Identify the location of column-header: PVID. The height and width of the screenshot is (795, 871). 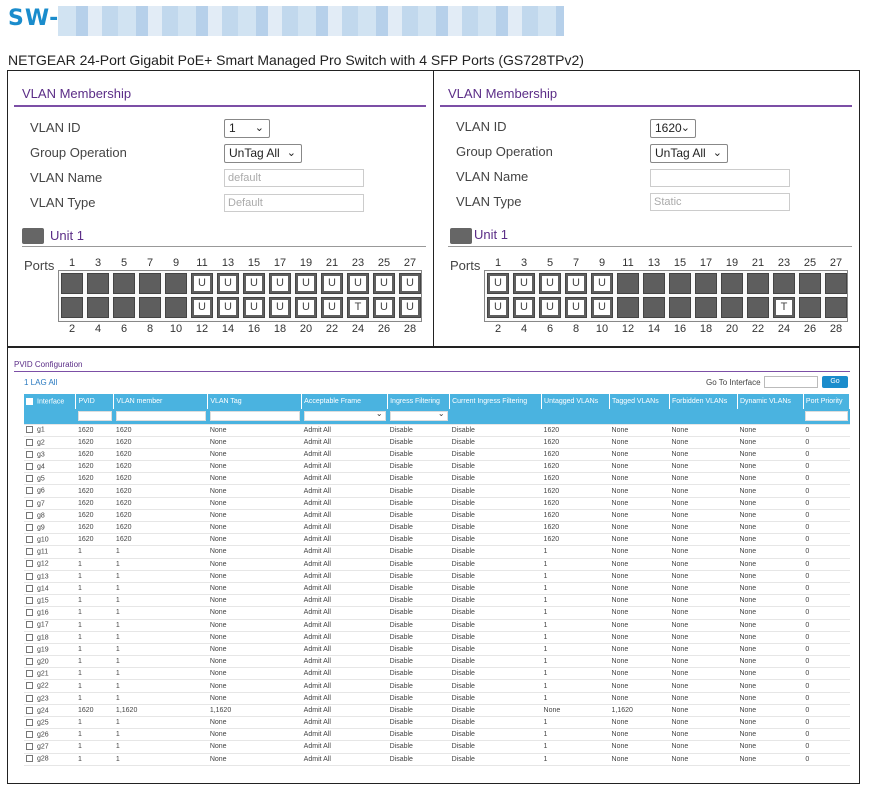
(95, 401).